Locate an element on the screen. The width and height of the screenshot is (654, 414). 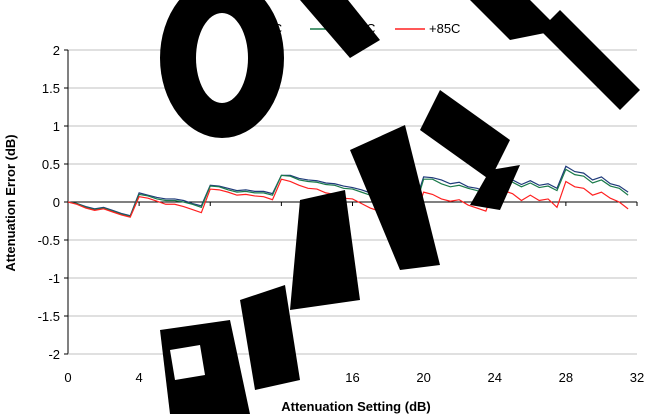
y-tick-label: -1 is located at coordinates (54, 278).